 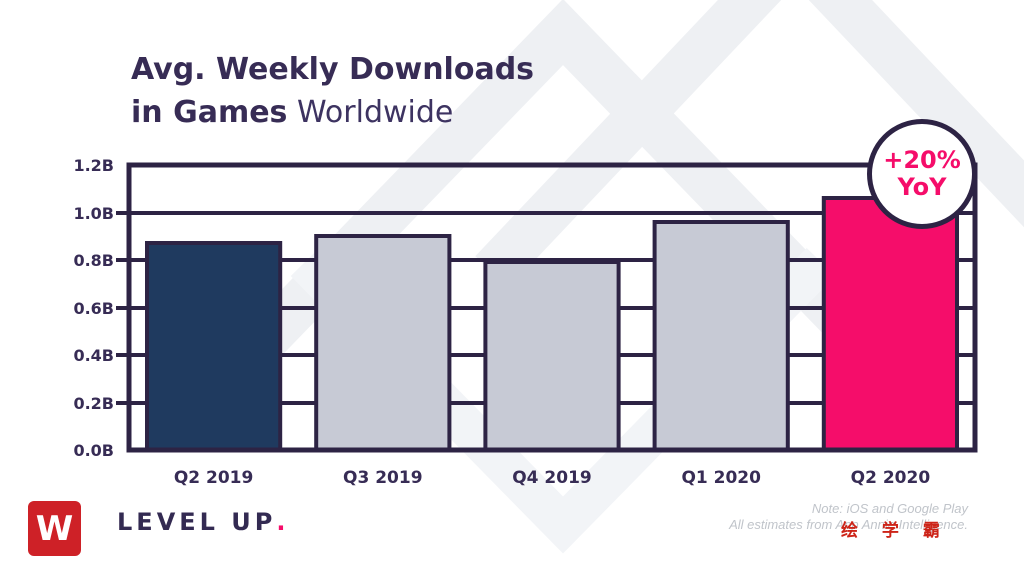 What do you see at coordinates (552, 478) in the screenshot?
I see `x-axis-label: Q4 2019` at bounding box center [552, 478].